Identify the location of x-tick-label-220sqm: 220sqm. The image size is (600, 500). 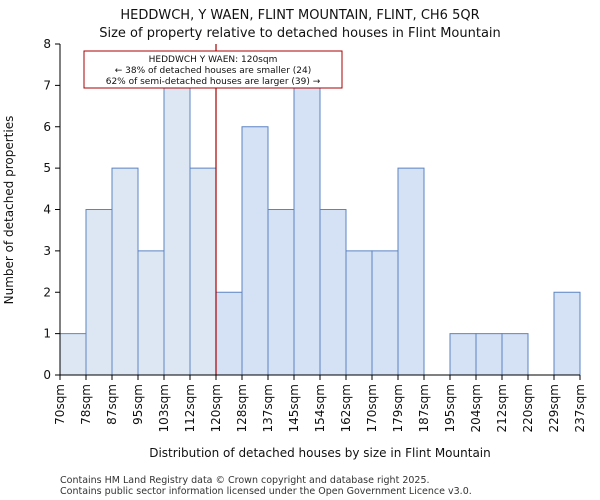
(528, 408).